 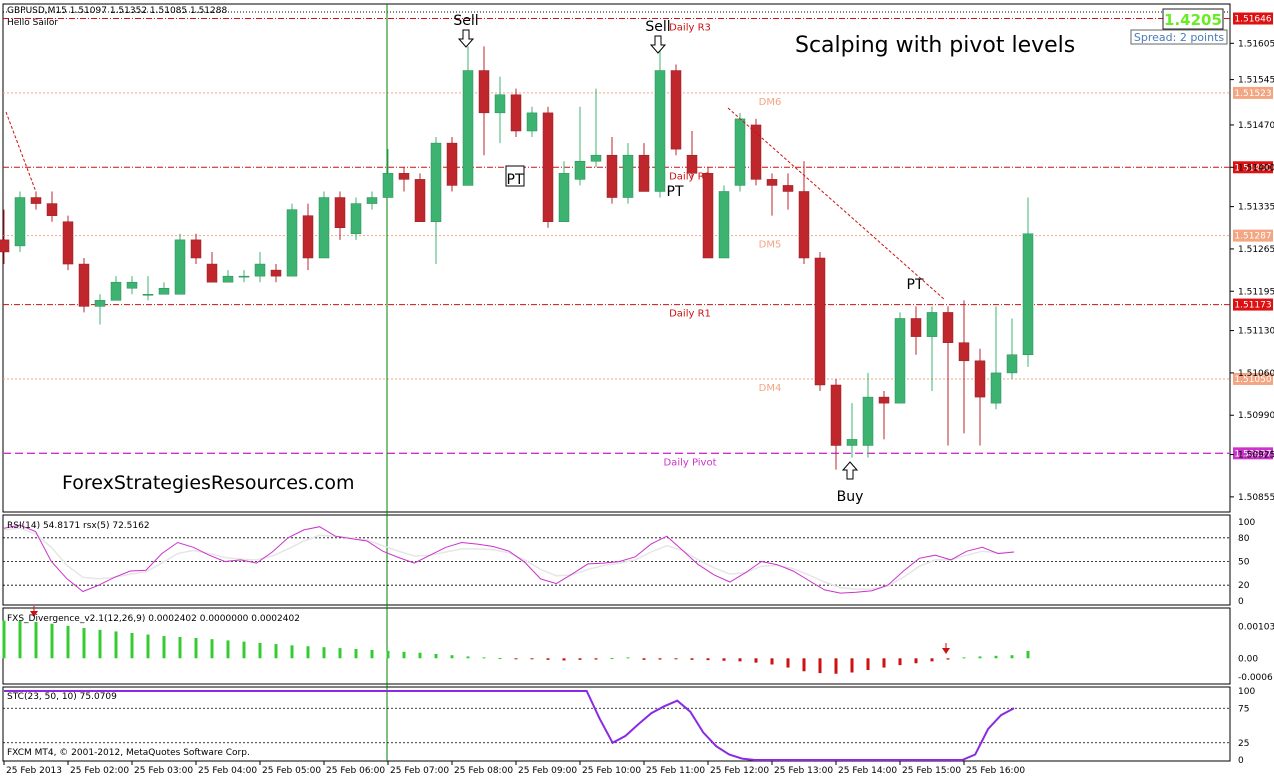 What do you see at coordinates (466, 38) in the screenshot?
I see `sell-arrow-1-icon` at bounding box center [466, 38].